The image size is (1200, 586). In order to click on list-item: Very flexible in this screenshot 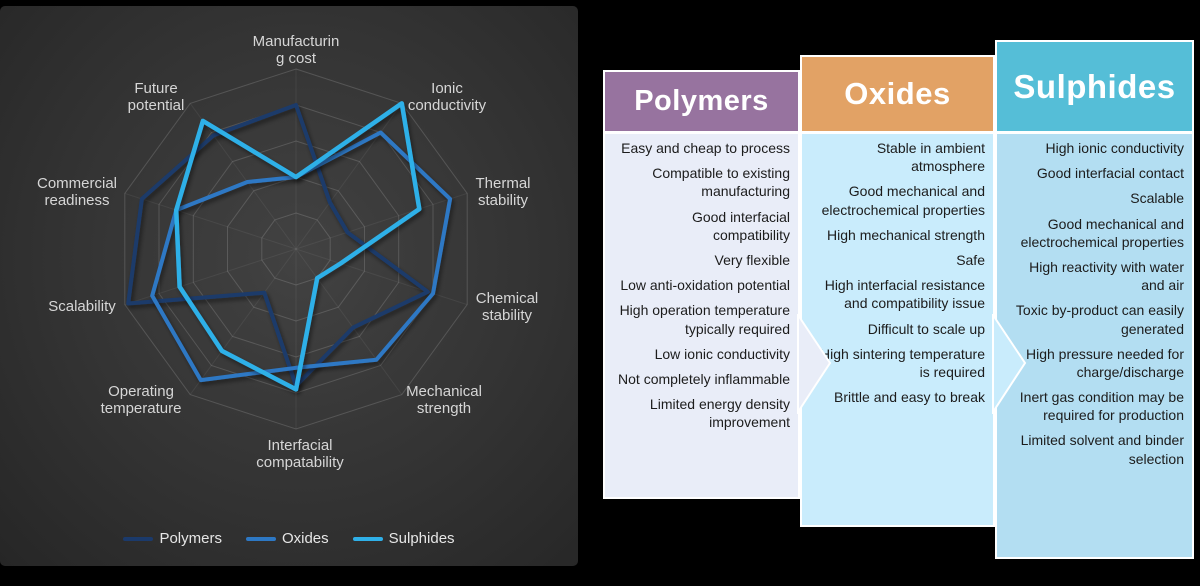, I will do `click(752, 259)`.